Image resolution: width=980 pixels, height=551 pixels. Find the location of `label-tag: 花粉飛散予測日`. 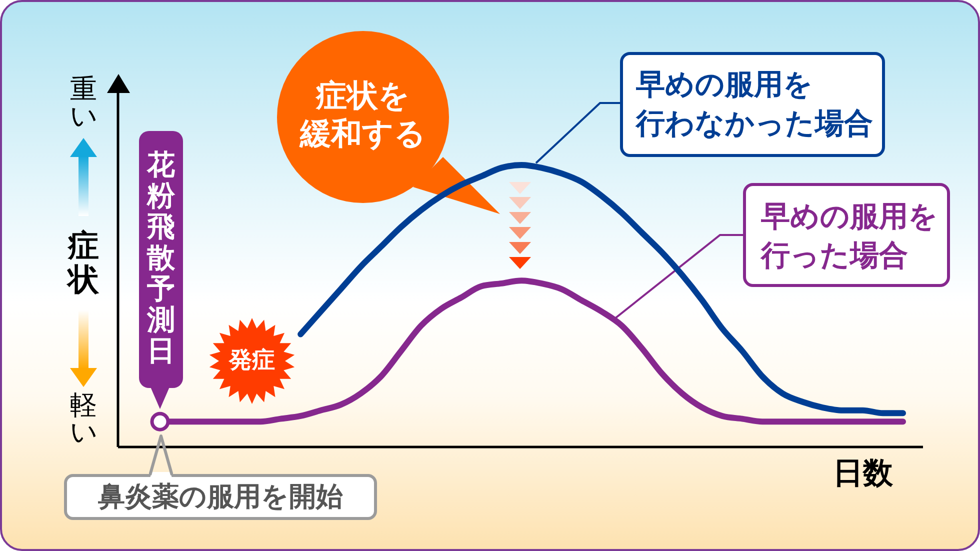

label-tag: 花粉飛散予測日 is located at coordinates (161, 259).